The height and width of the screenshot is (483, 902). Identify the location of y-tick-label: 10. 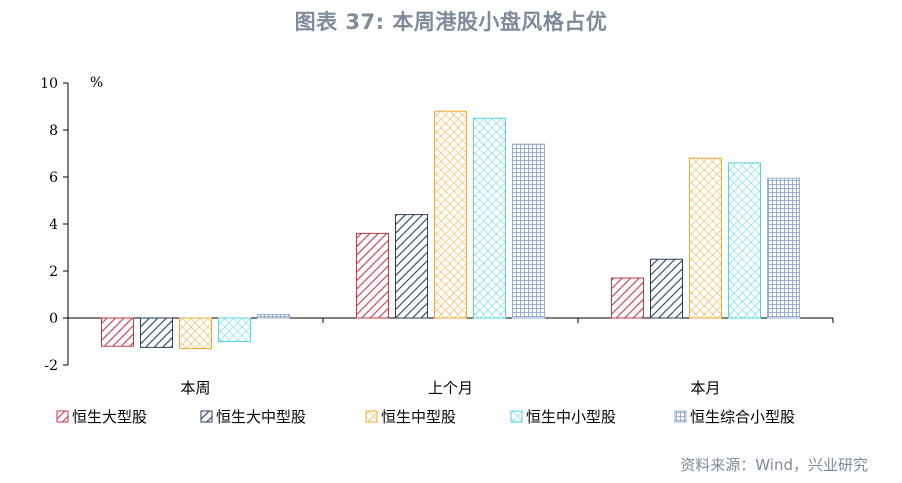
(49, 84).